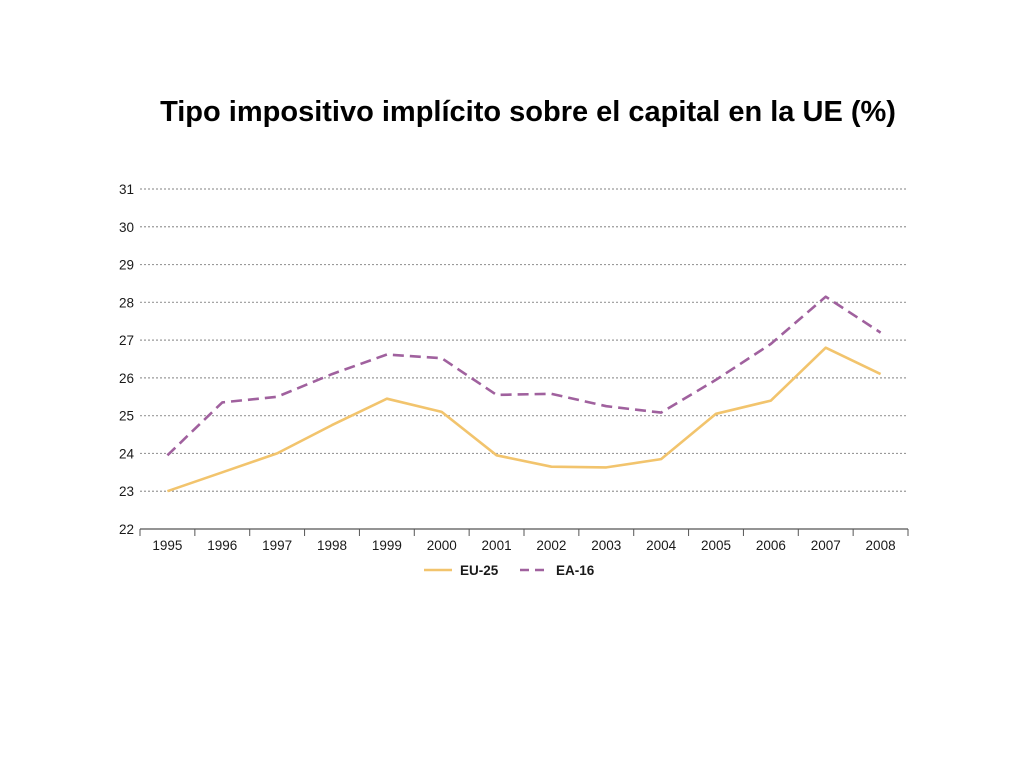 Image resolution: width=1024 pixels, height=768 pixels. Describe the element at coordinates (126, 302) in the screenshot. I see `y-tick-label: 28` at that location.